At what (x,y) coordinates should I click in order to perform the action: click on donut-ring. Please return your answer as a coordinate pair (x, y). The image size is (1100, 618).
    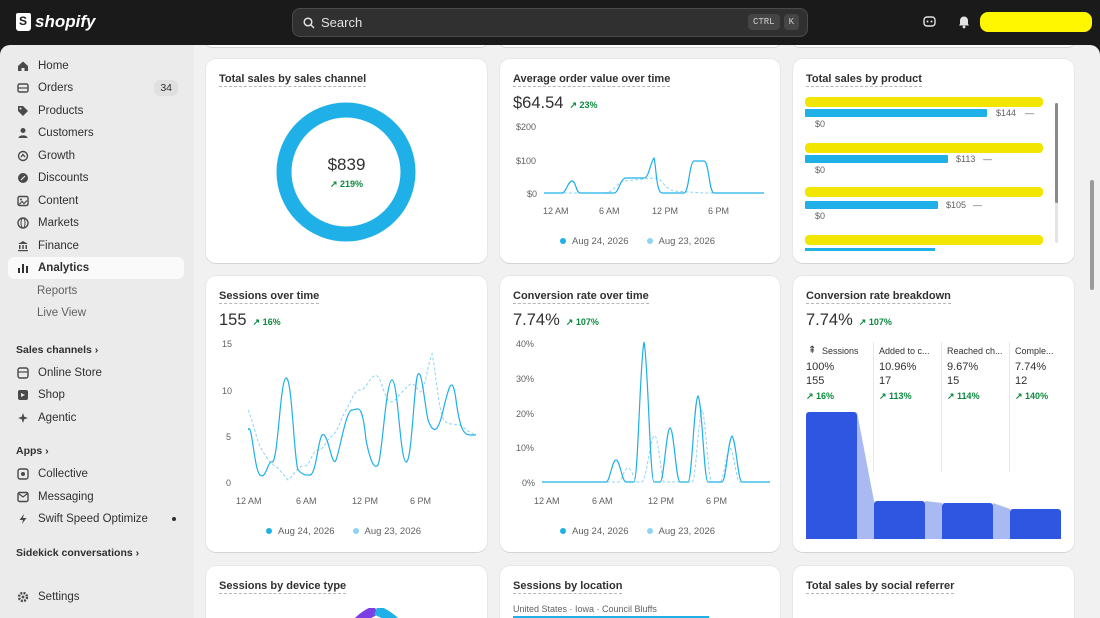
    Looking at the image, I should click on (346, 172).